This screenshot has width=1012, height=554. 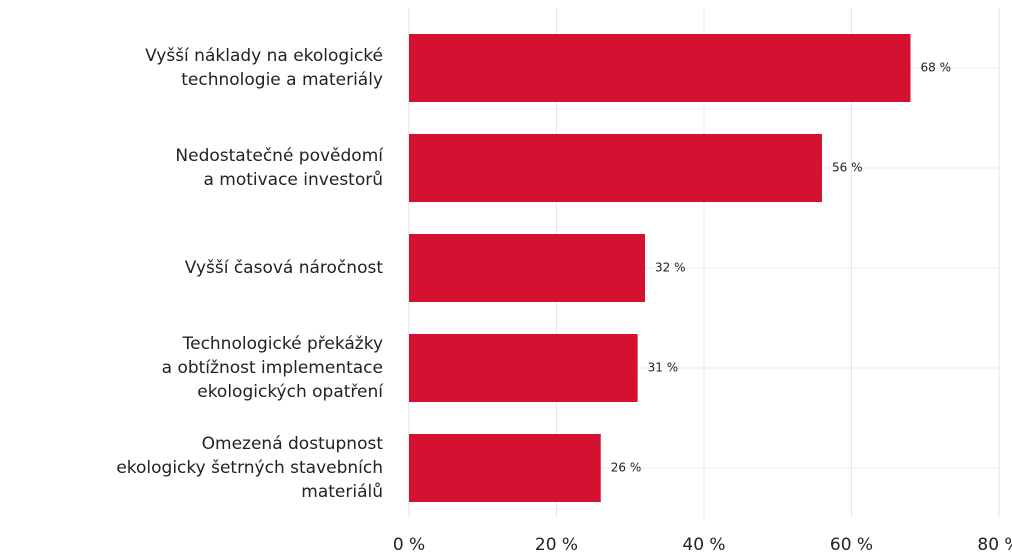 I want to click on value-label: 26 %, so click(x=626, y=468).